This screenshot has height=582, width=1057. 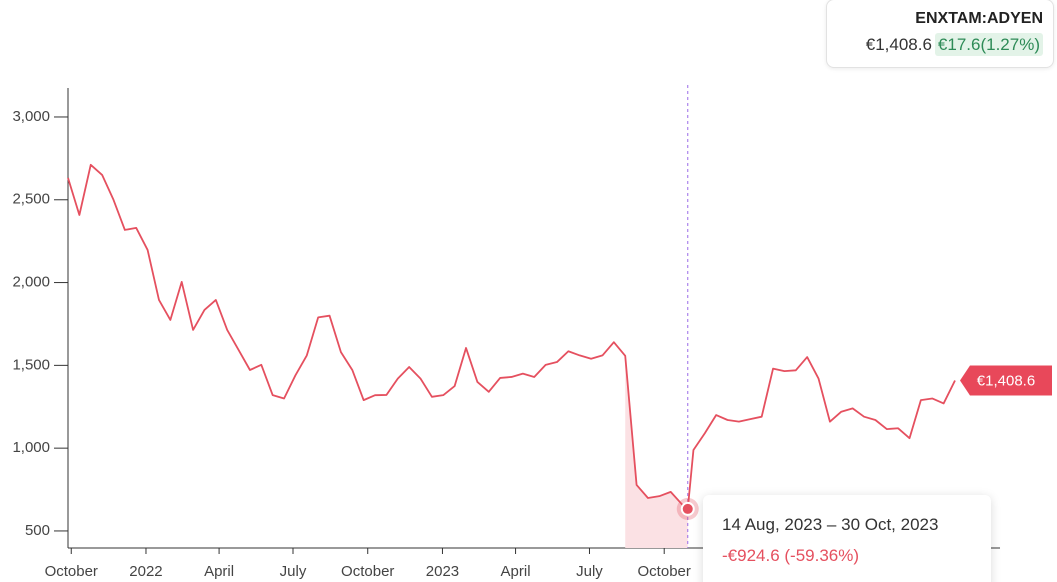 I want to click on price-row: €1,408.6 €17.6(1.27%), so click(x=954, y=44).